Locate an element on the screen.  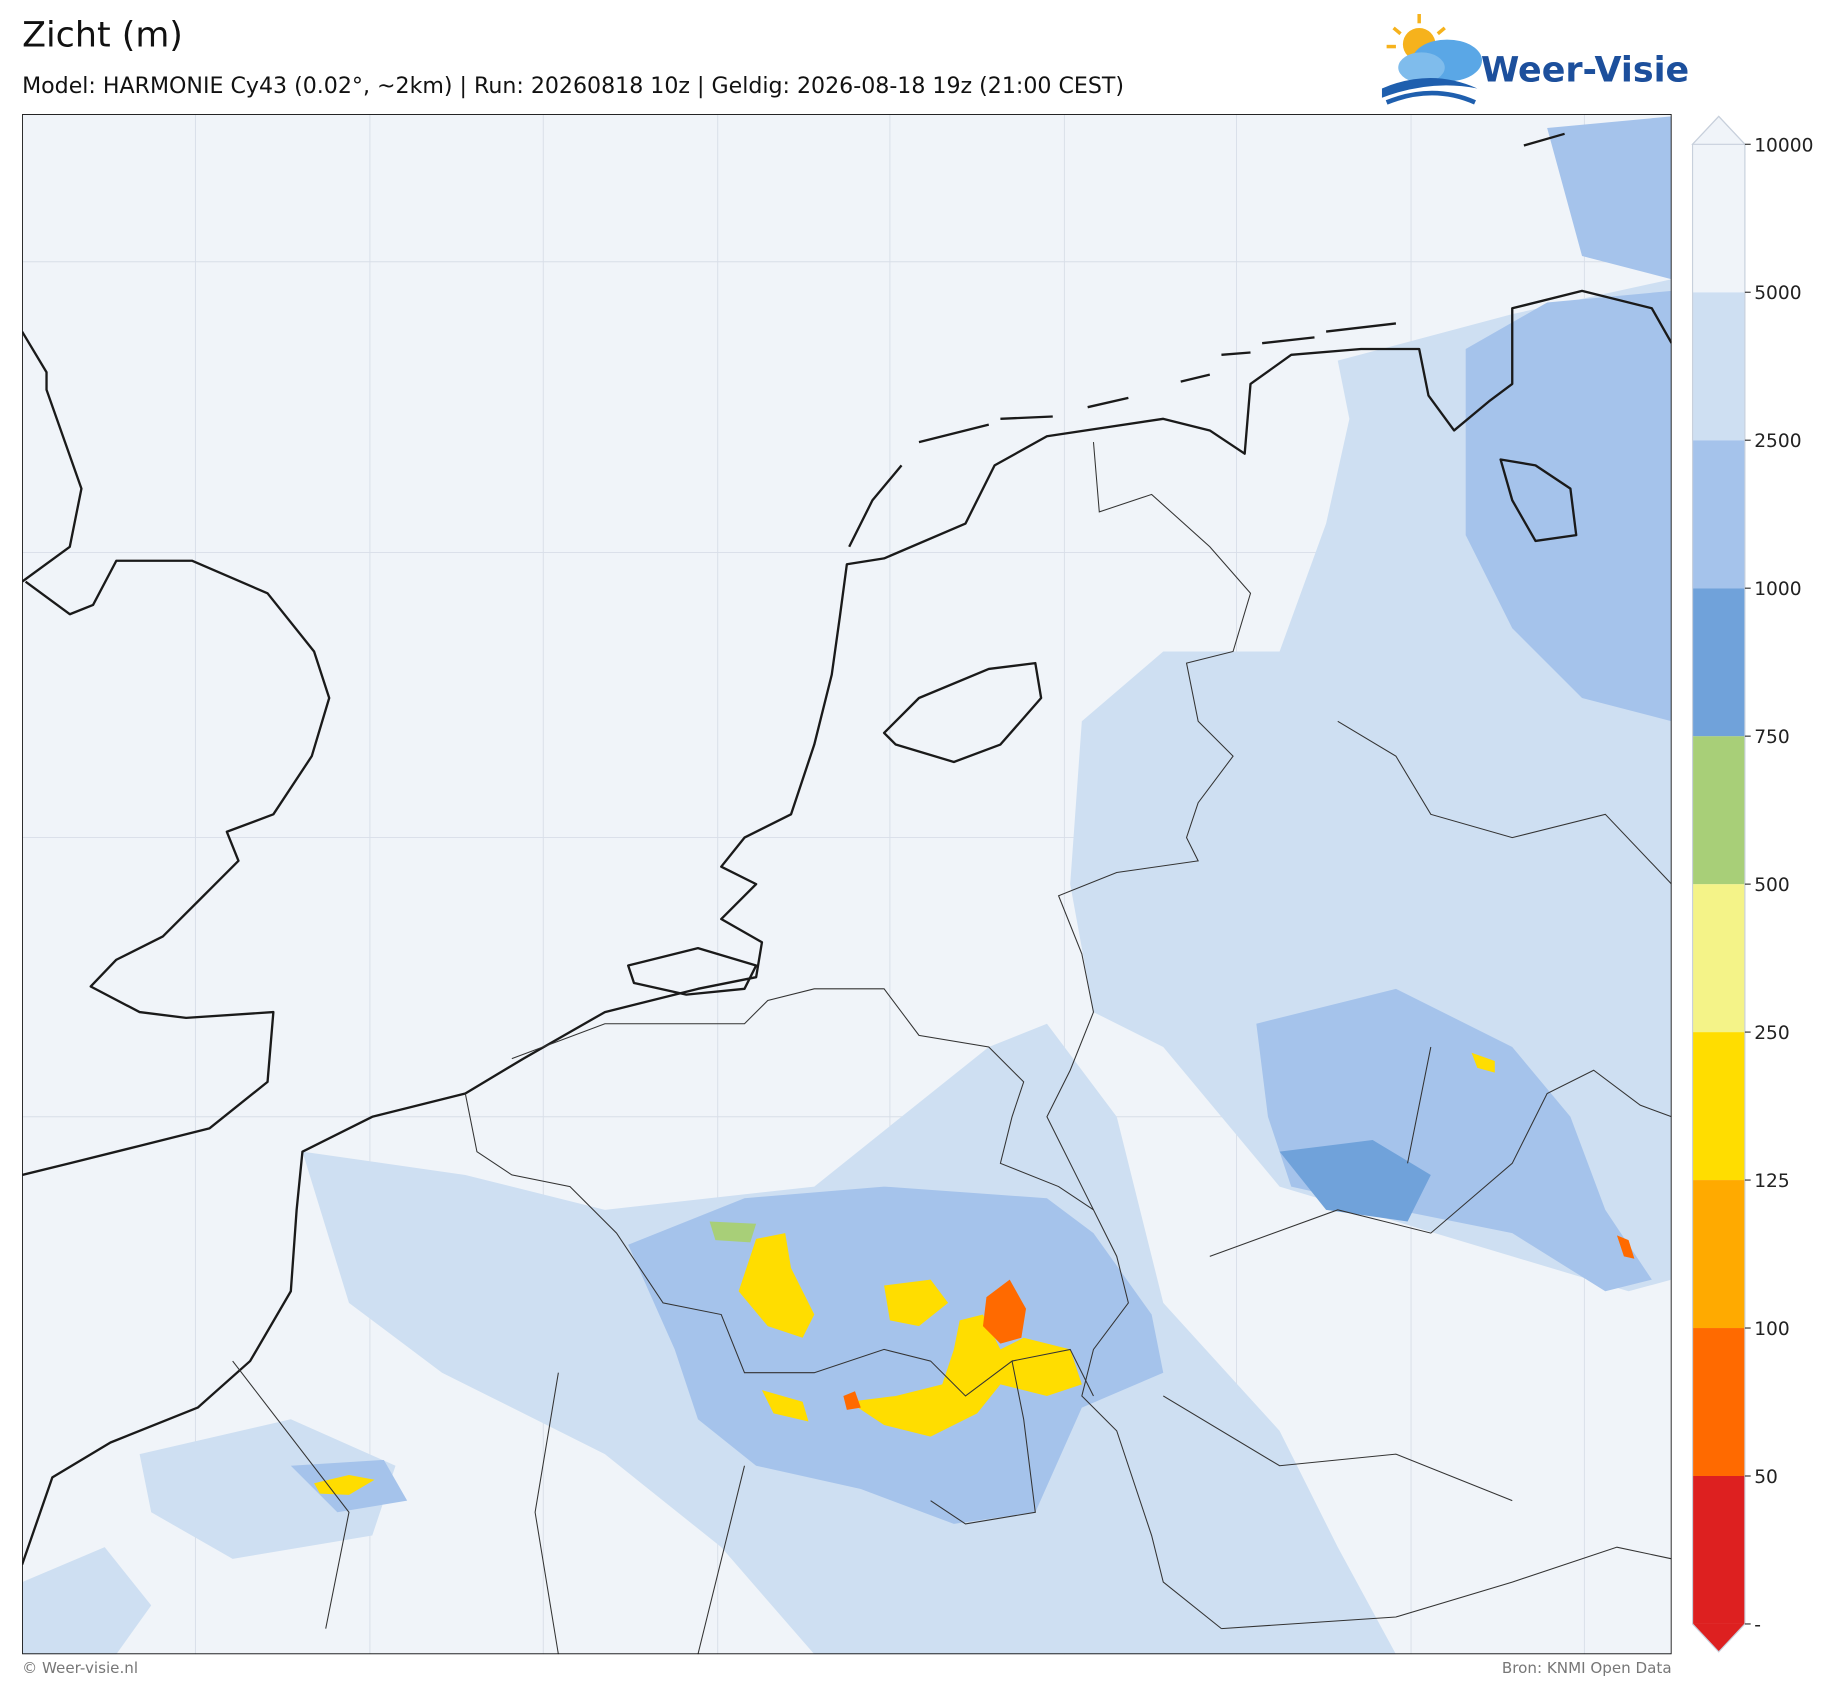
colorbar-tick-label: 10000 is located at coordinates (1783, 145).